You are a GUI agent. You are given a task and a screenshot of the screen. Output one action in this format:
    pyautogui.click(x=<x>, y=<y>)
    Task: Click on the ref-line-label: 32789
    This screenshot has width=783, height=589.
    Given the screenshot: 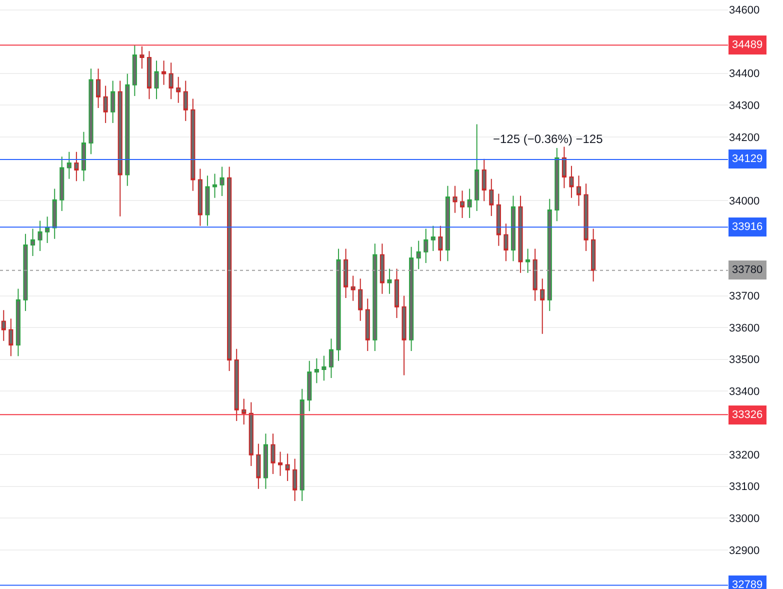 What is the action you would take?
    pyautogui.click(x=747, y=584)
    